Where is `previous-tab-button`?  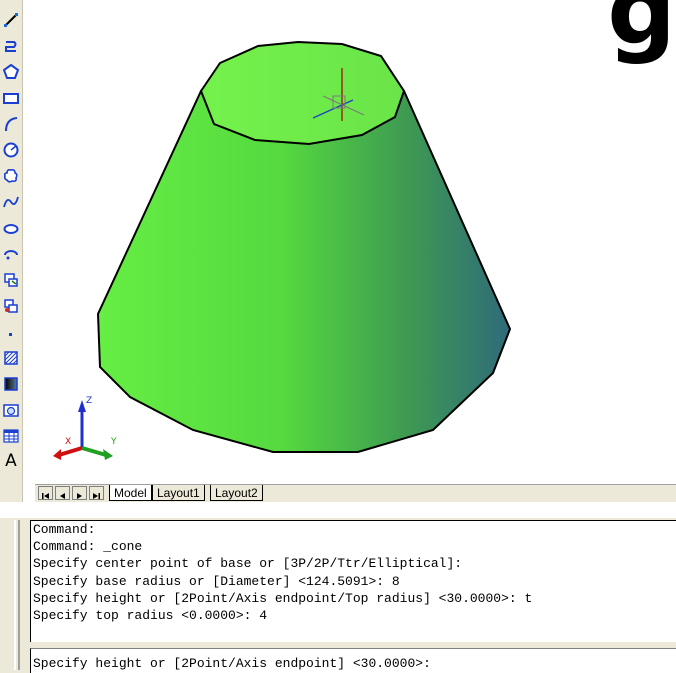 previous-tab-button is located at coordinates (62, 493).